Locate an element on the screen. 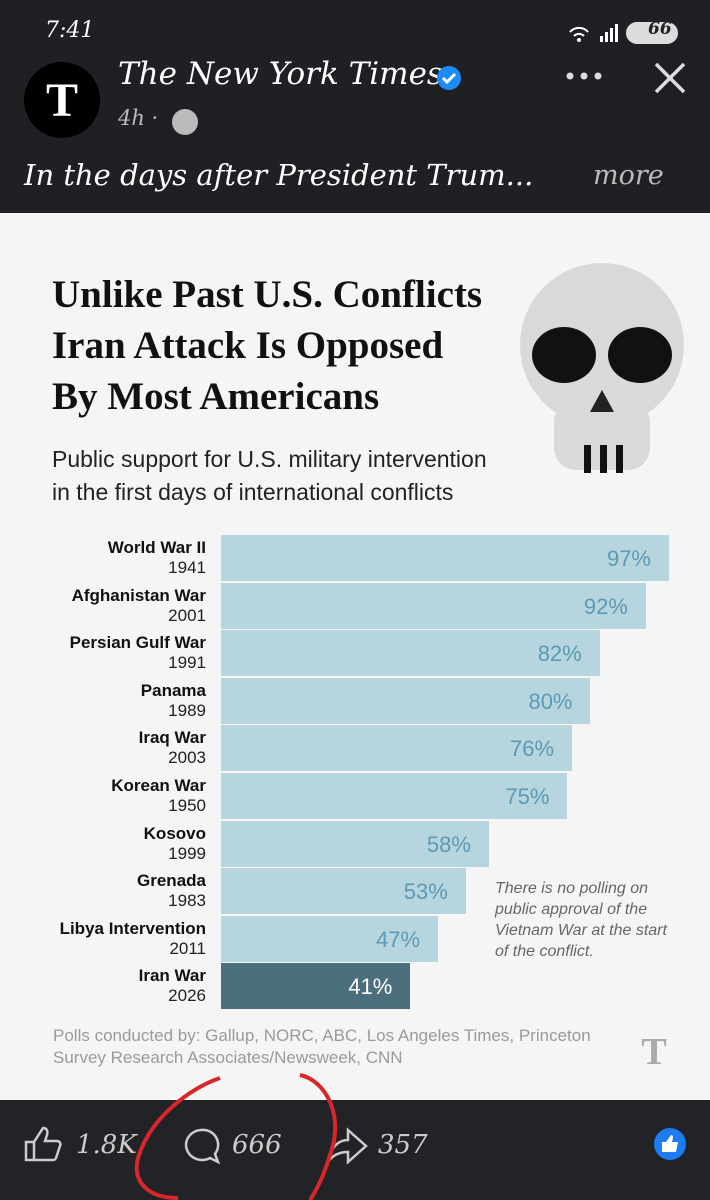  value-label: 80% is located at coordinates (550, 701).